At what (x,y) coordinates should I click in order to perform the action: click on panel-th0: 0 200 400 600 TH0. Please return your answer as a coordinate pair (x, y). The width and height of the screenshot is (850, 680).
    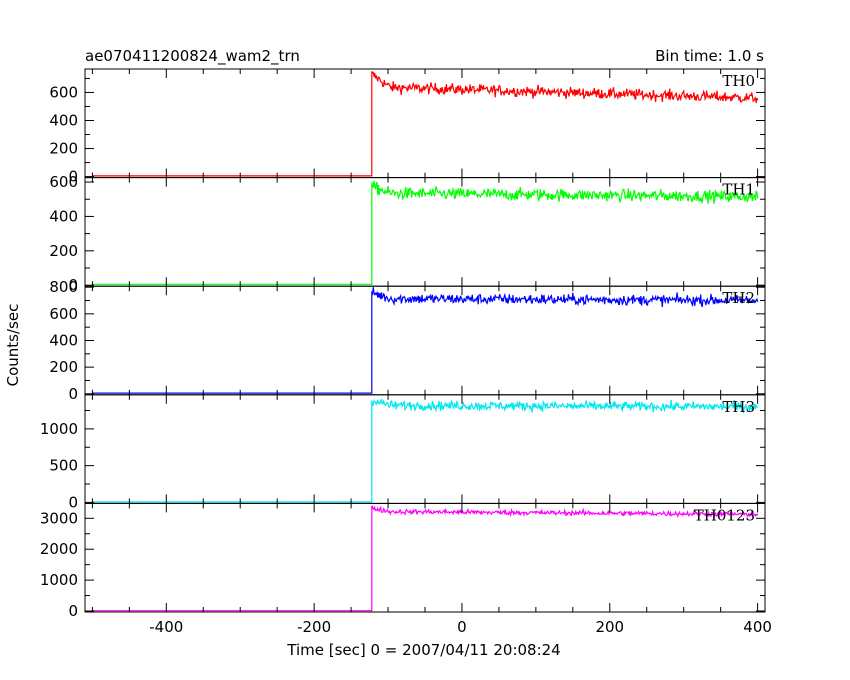
    Looking at the image, I should click on (407, 127).